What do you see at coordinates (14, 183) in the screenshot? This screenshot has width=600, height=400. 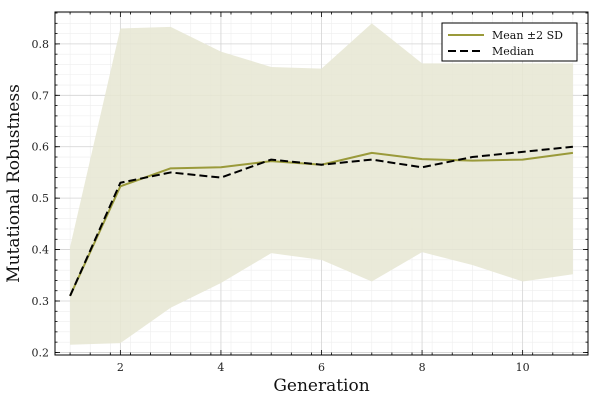 I see `y-axis-label: Mutational Robustness` at bounding box center [14, 183].